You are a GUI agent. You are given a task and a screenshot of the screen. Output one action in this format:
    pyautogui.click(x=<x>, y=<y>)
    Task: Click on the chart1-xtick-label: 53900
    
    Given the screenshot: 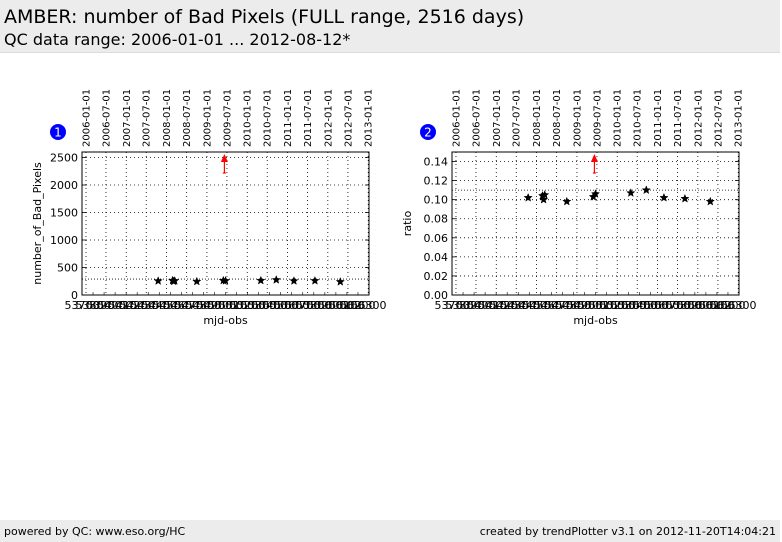 What is the action you would take?
    pyautogui.click(x=104, y=305)
    